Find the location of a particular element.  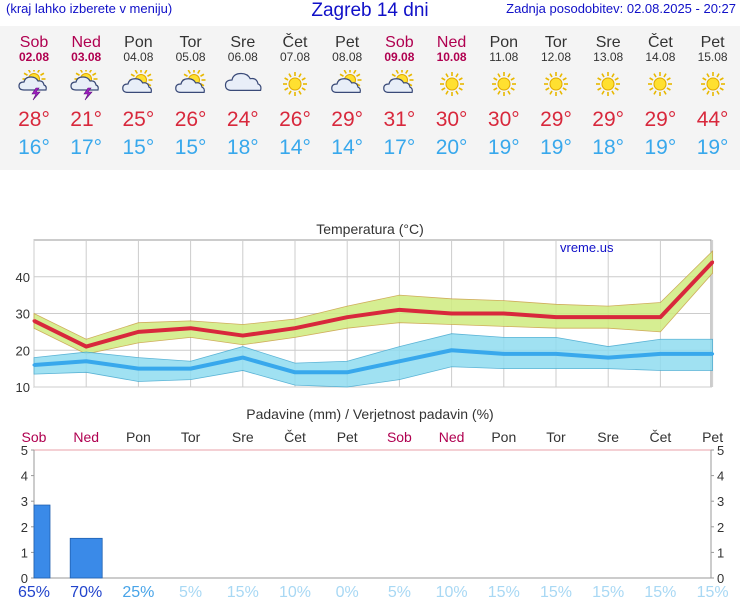

forecast-day-7: Pet 08.08 29° 14° is located at coordinates (347, 93).